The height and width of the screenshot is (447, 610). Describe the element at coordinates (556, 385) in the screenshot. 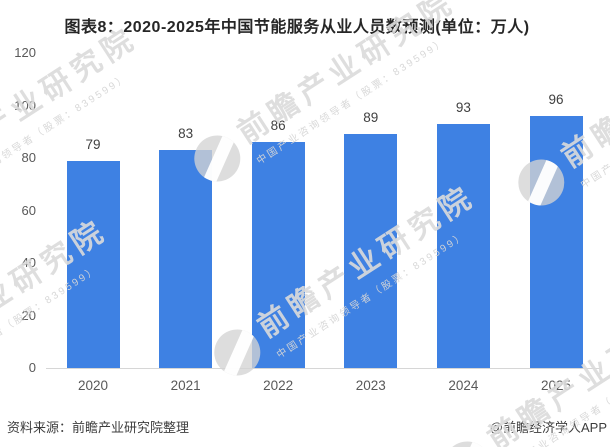

I see `x-axis-label: 2025` at that location.